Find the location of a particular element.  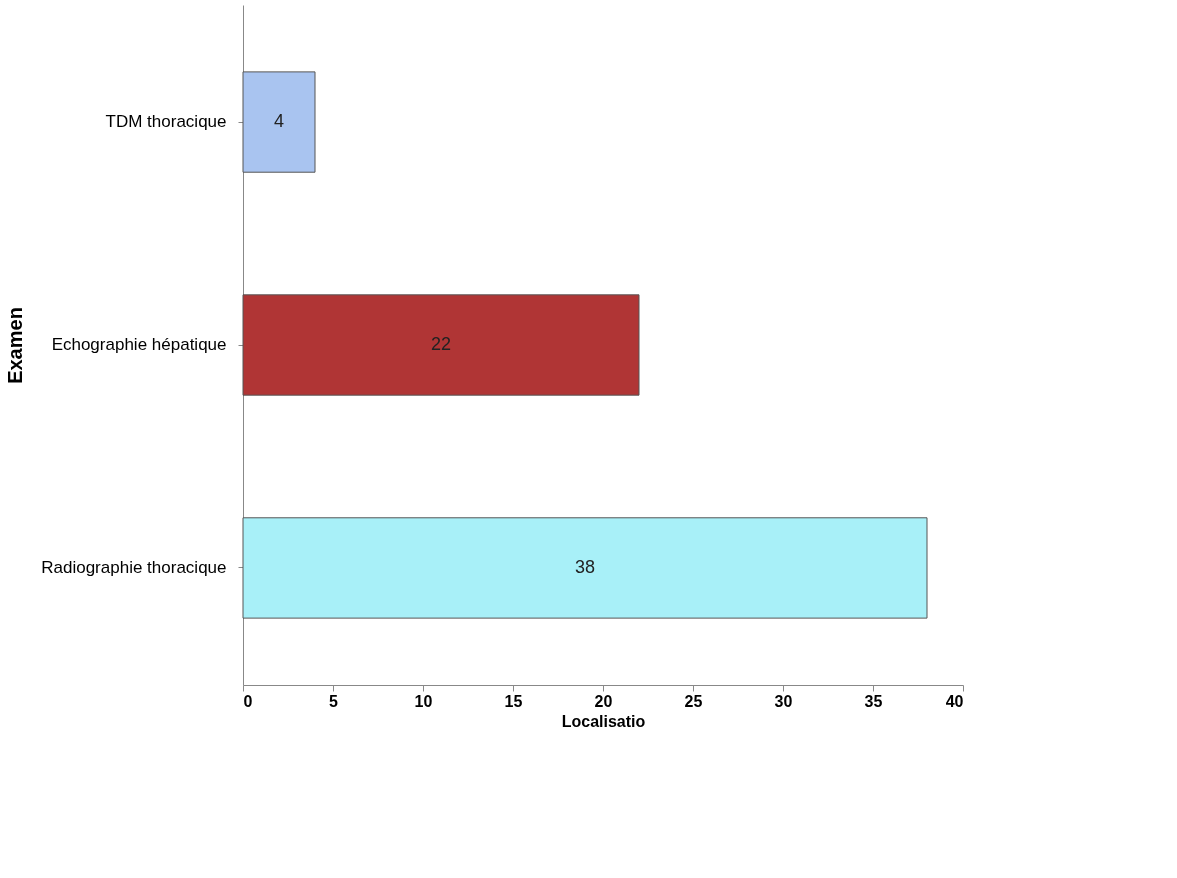

x-axis-title: Localisatio is located at coordinates (603, 721).